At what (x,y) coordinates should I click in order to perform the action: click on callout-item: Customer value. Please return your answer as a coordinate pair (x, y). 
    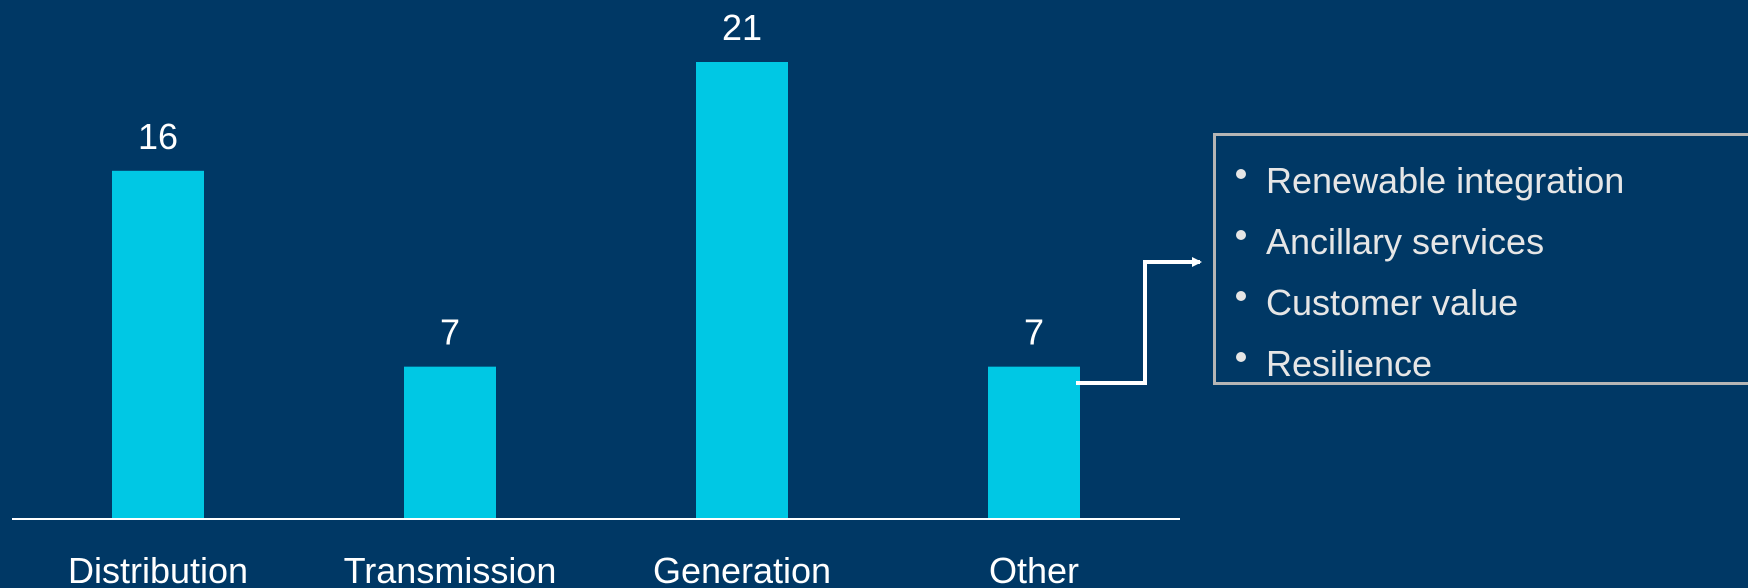
    Looking at the image, I should click on (1492, 302).